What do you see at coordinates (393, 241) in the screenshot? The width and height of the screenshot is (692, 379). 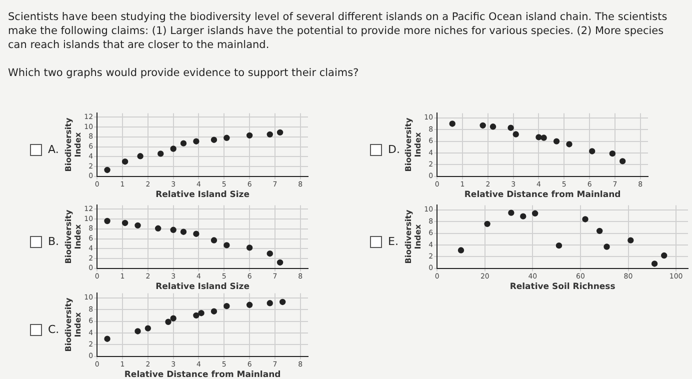 I see `text: E.` at bounding box center [393, 241].